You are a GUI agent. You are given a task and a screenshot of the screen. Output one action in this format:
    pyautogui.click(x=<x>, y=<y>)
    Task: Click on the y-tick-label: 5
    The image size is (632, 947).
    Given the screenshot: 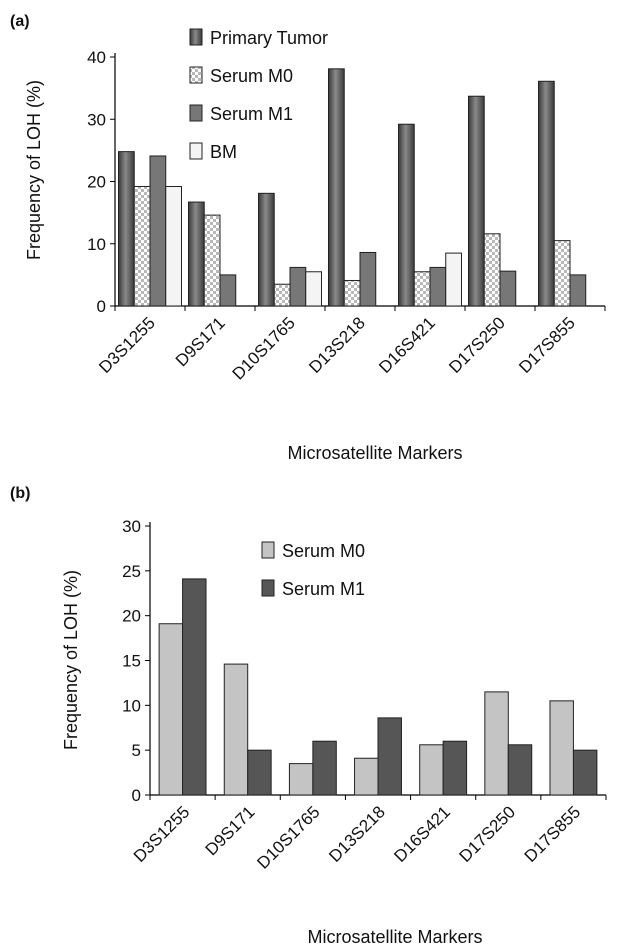 What is the action you would take?
    pyautogui.click(x=136, y=750)
    